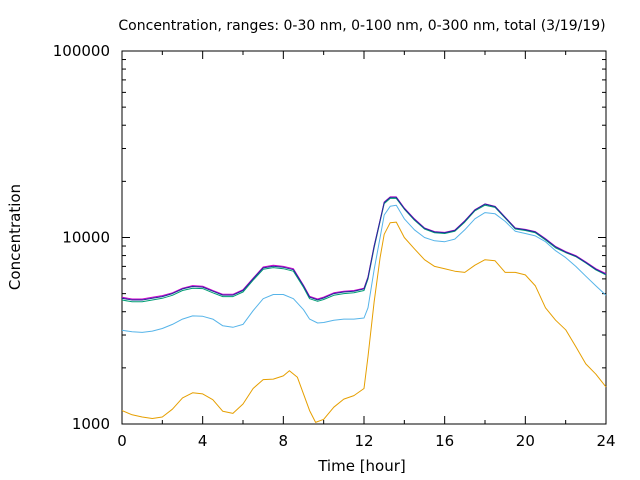 The width and height of the screenshot is (640, 480). What do you see at coordinates (284, 441) in the screenshot?
I see `x-tick-label: 8` at bounding box center [284, 441].